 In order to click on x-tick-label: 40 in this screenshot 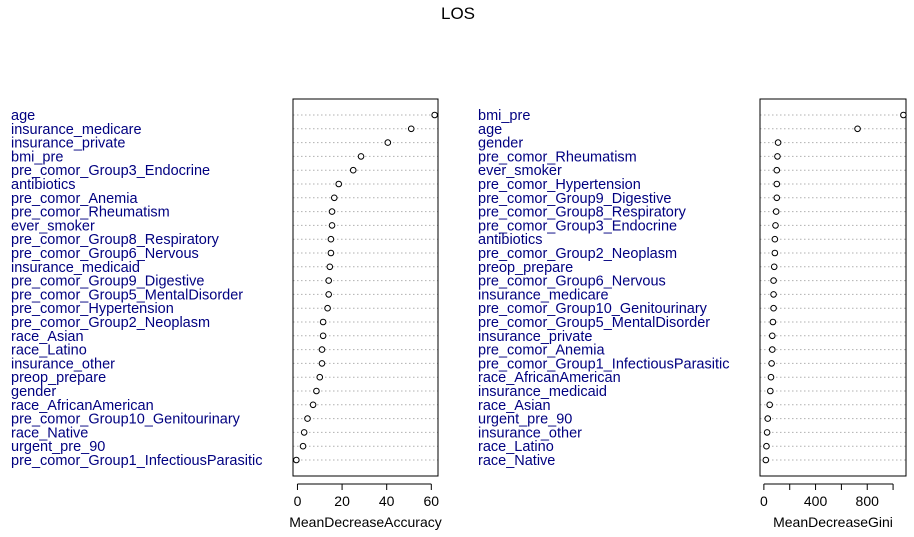, I will do `click(387, 501)`.